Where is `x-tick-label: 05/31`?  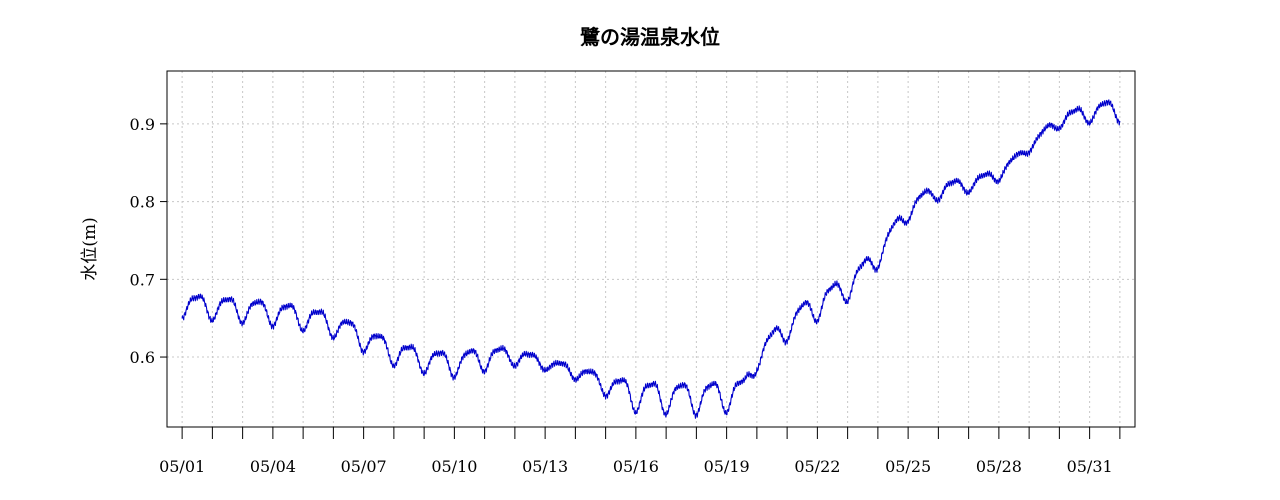
x-tick-label: 05/31 is located at coordinates (1090, 466).